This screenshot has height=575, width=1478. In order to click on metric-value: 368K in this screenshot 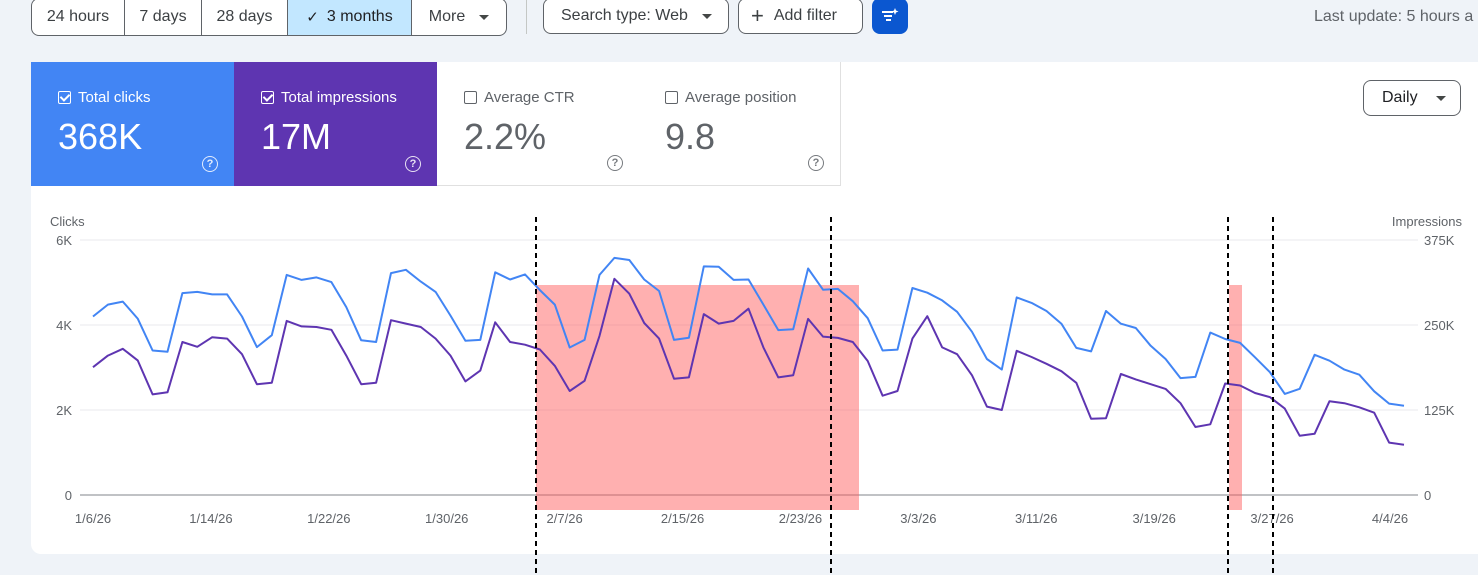, I will do `click(100, 136)`.